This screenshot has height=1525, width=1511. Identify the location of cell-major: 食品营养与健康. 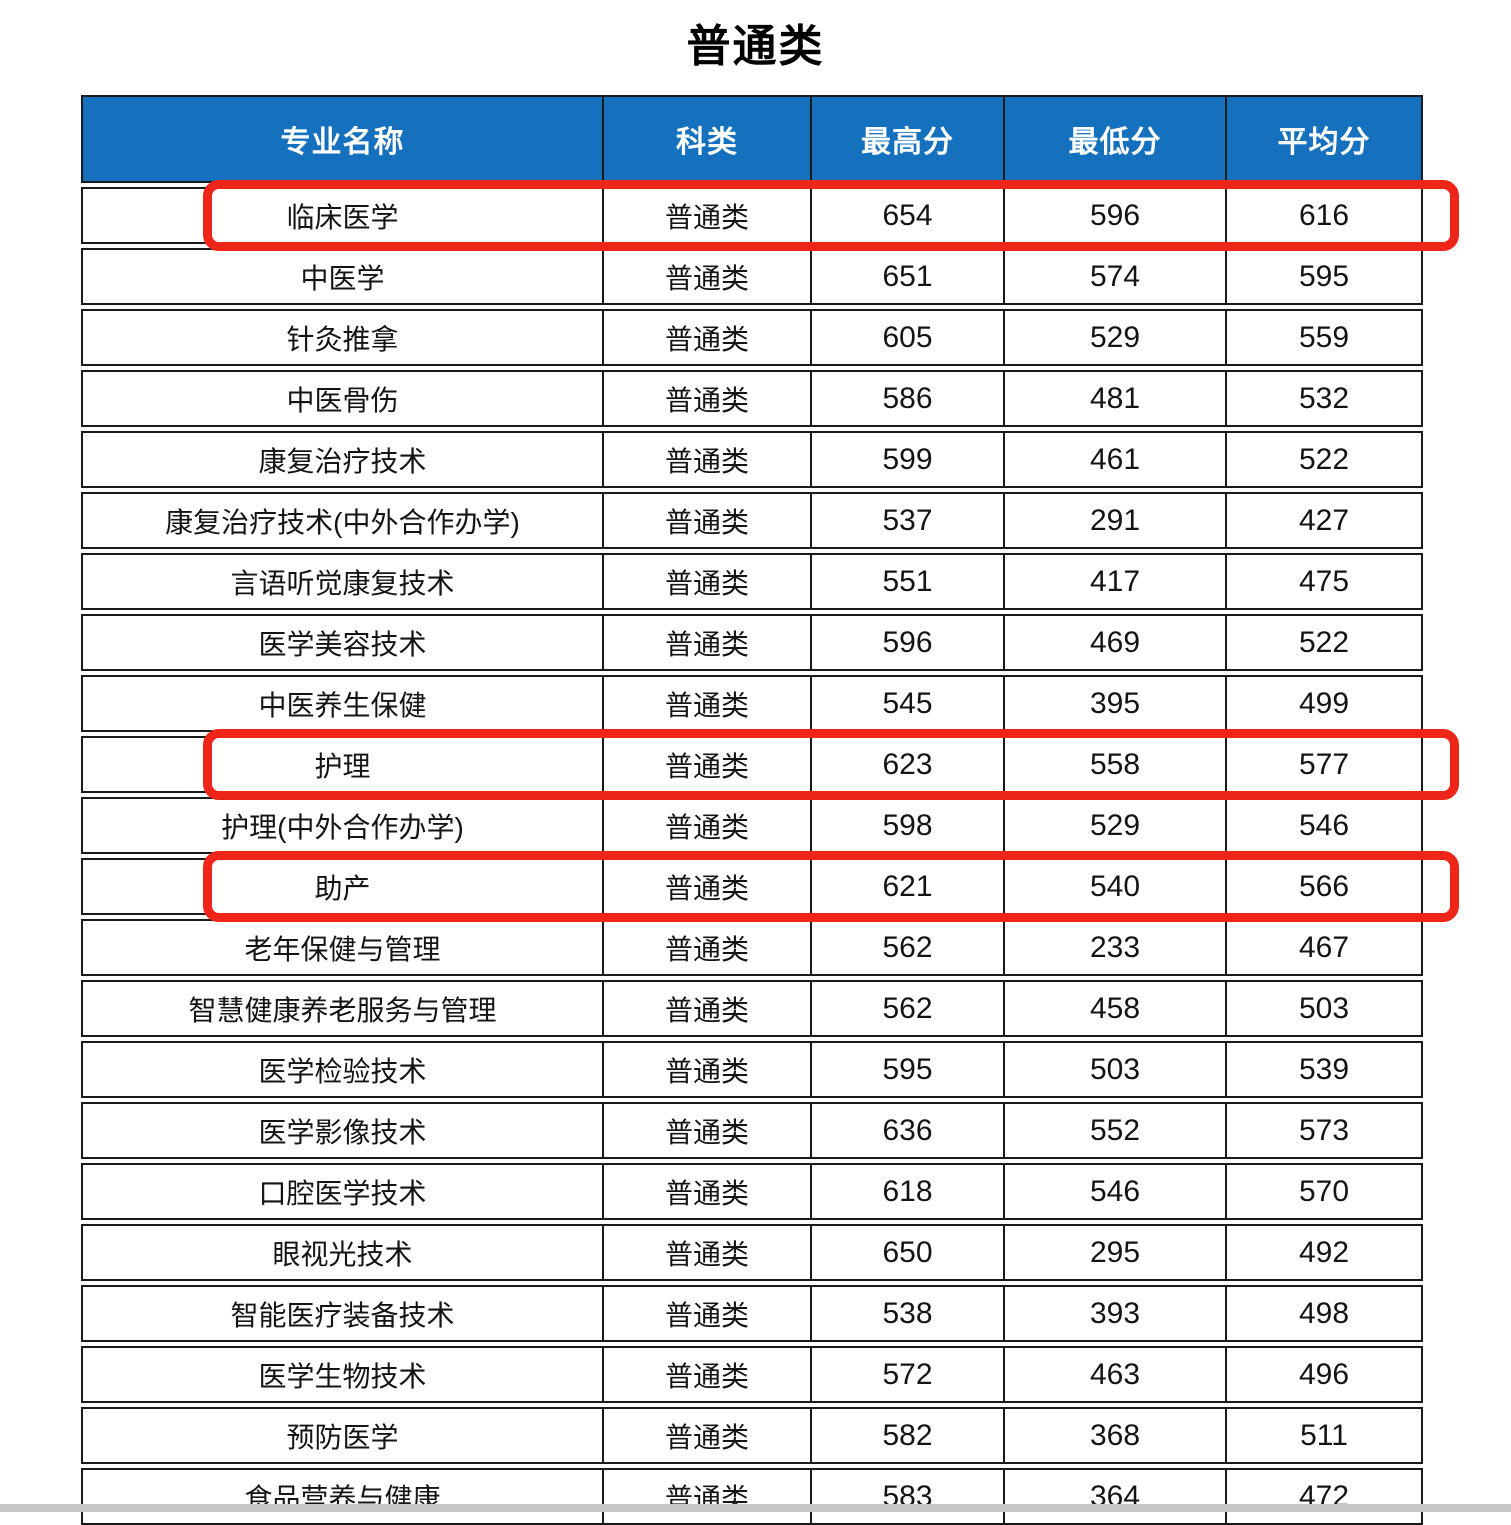
(342, 1498).